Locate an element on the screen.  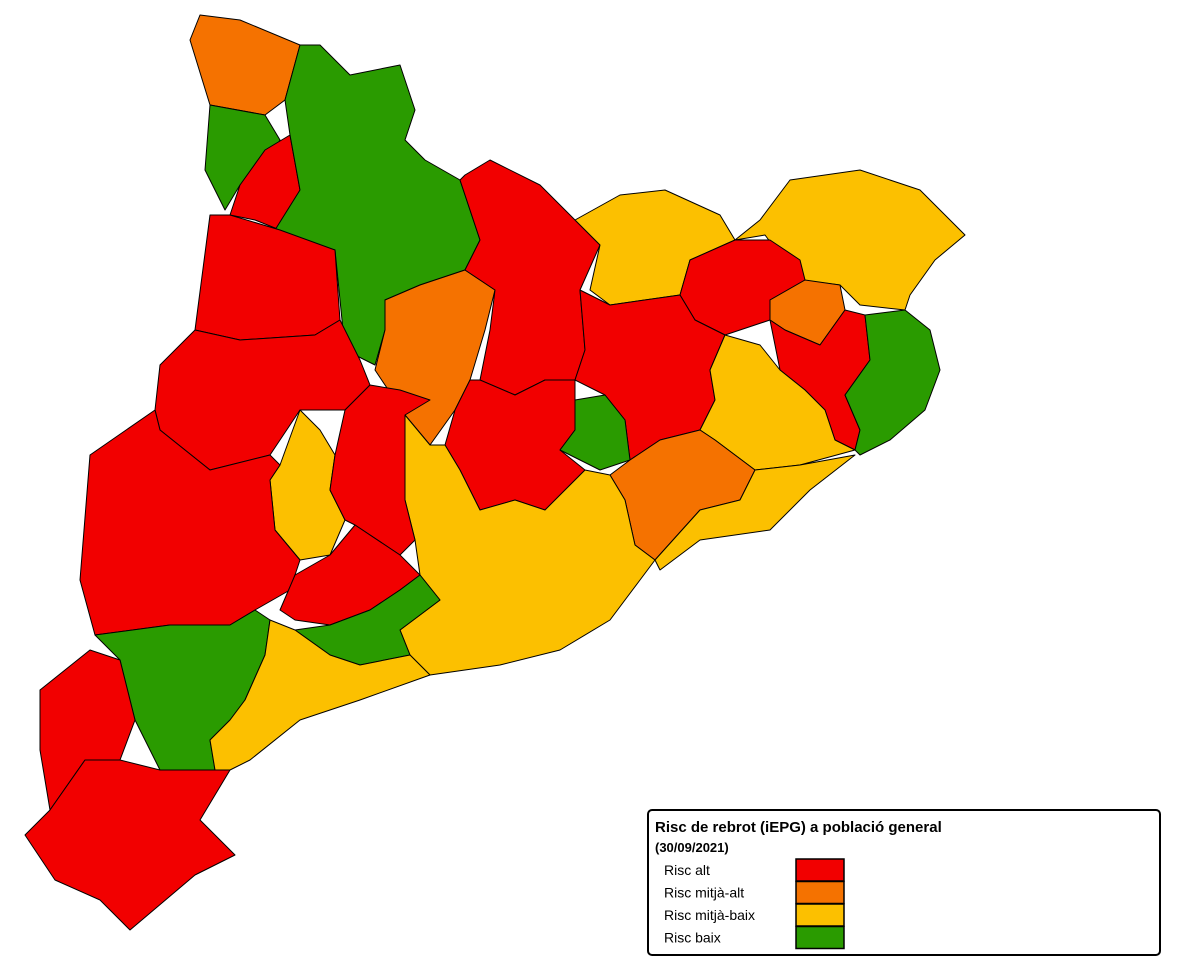
legend-label: Risc mitjà-baix is located at coordinates (709, 915).